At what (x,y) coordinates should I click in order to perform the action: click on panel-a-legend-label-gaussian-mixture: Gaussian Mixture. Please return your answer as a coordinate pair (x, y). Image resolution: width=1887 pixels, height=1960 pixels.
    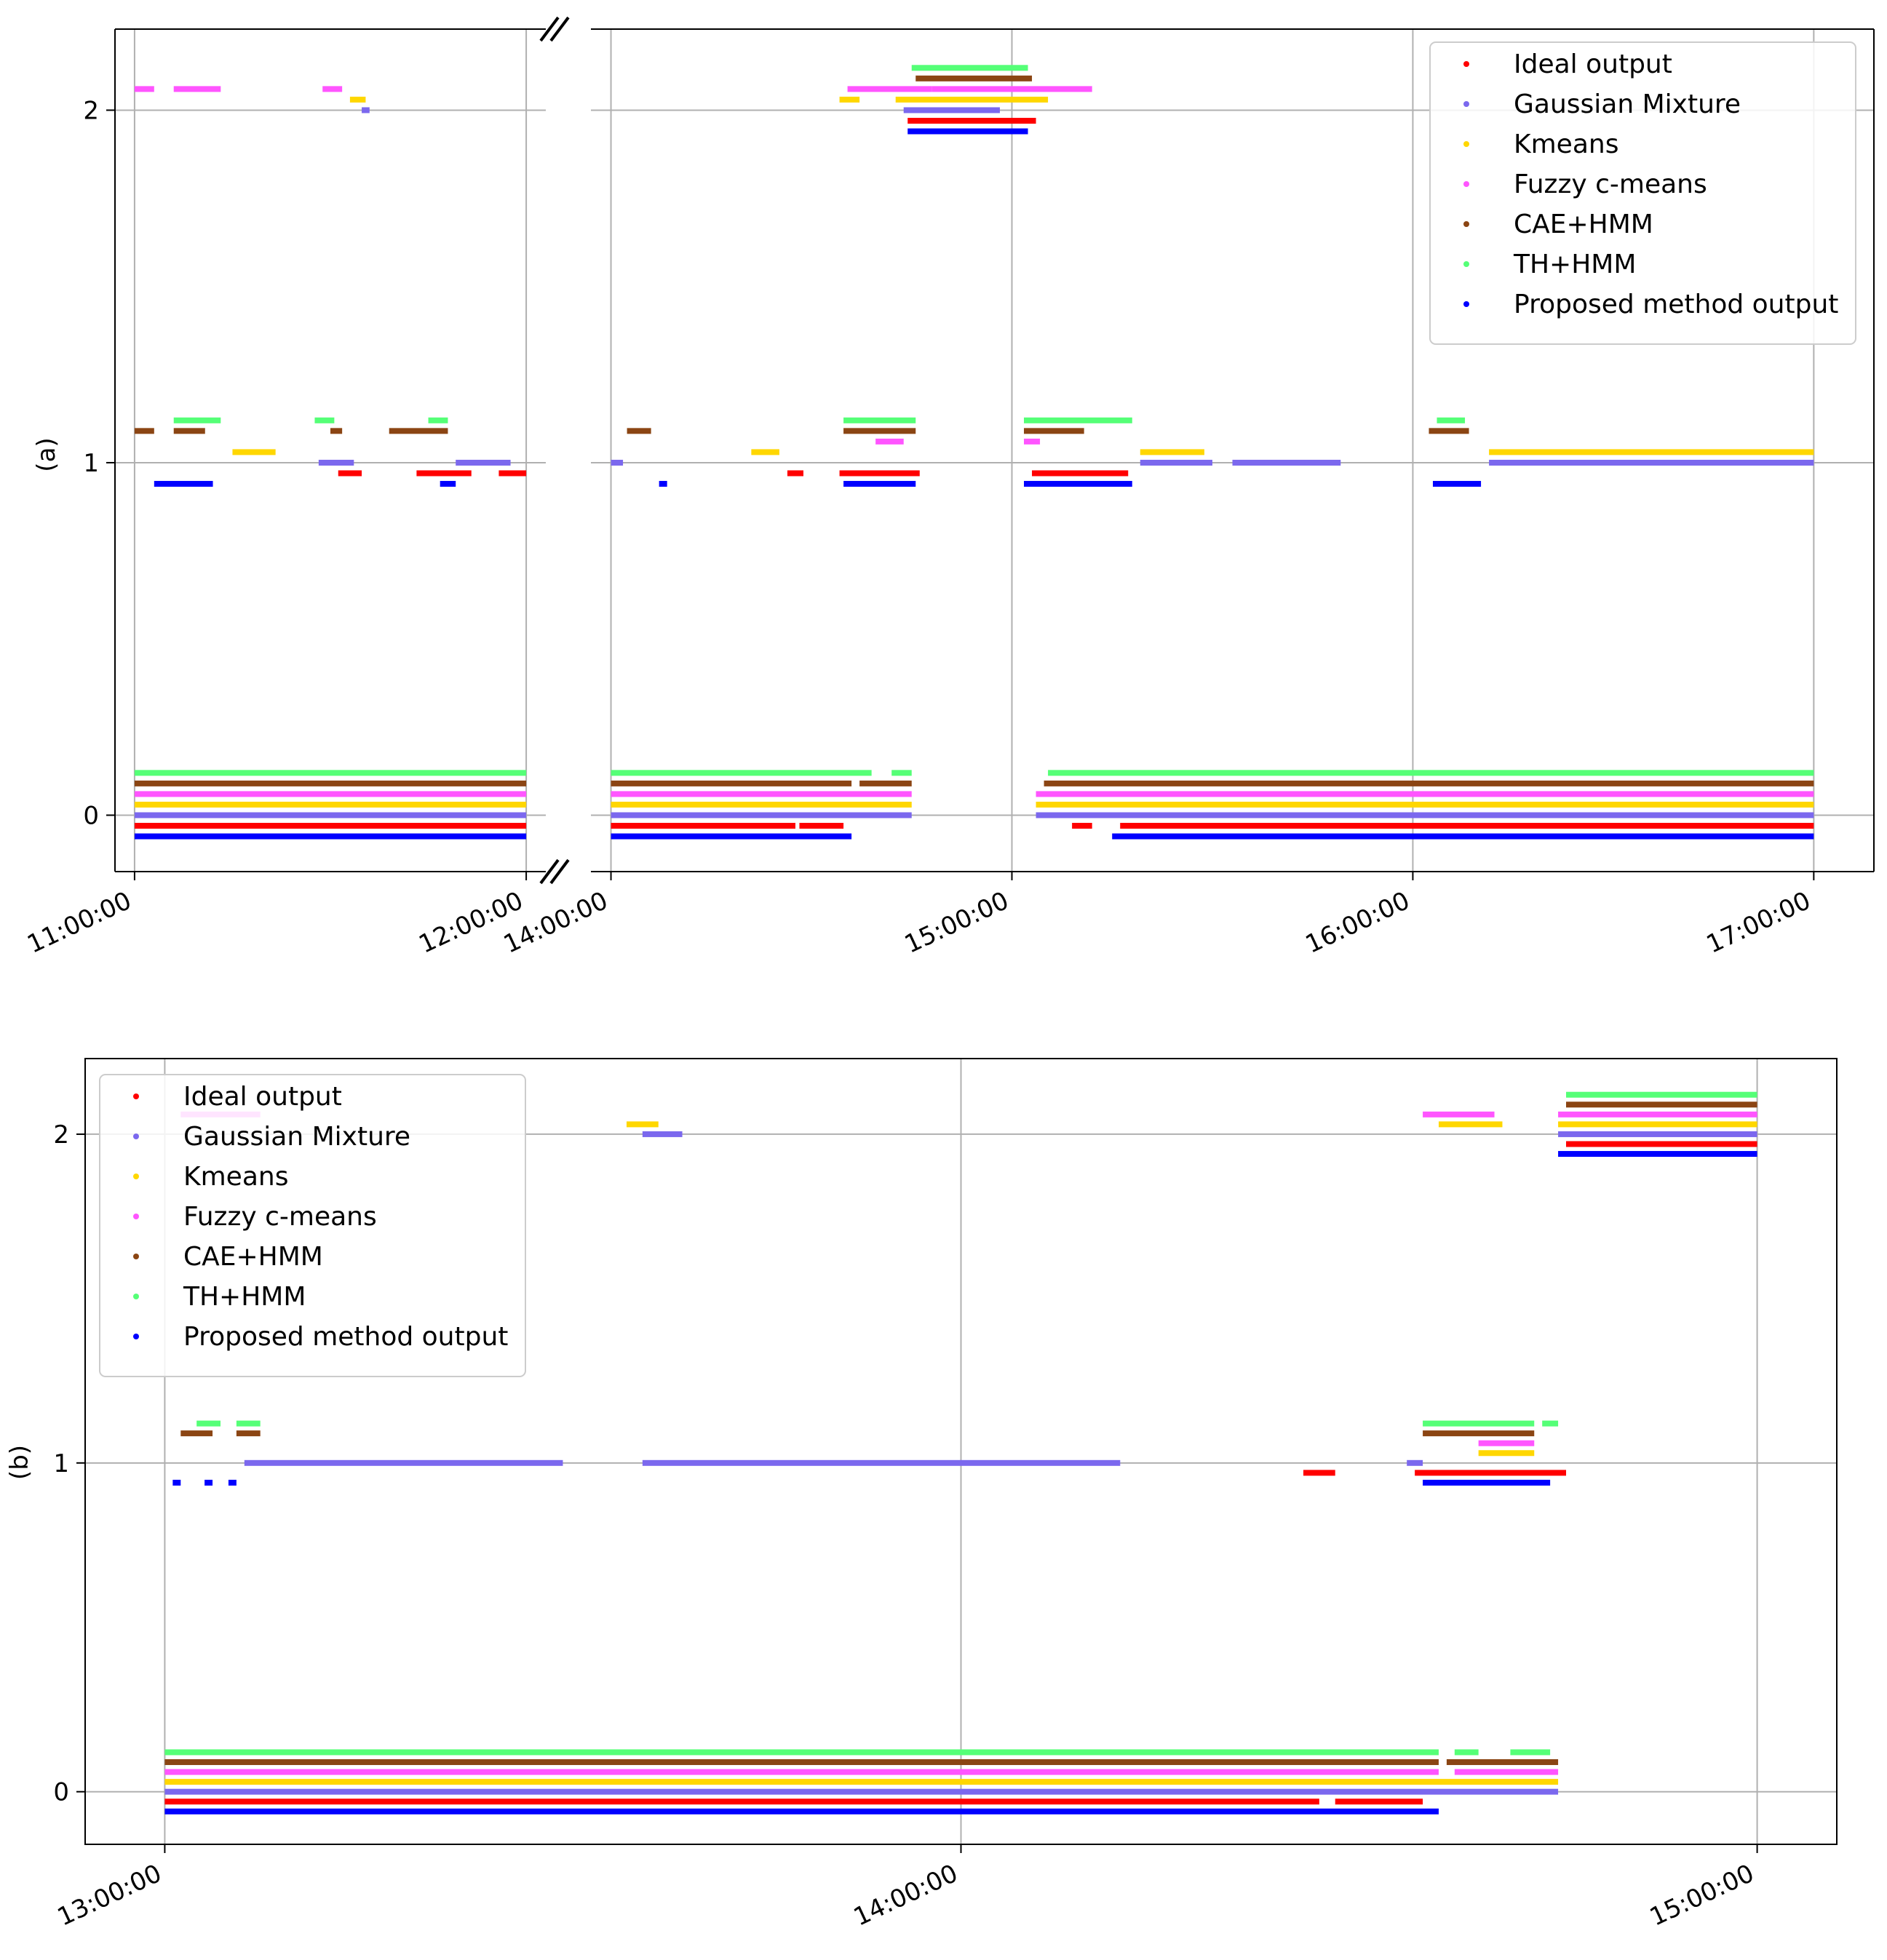
    Looking at the image, I should click on (1627, 104).